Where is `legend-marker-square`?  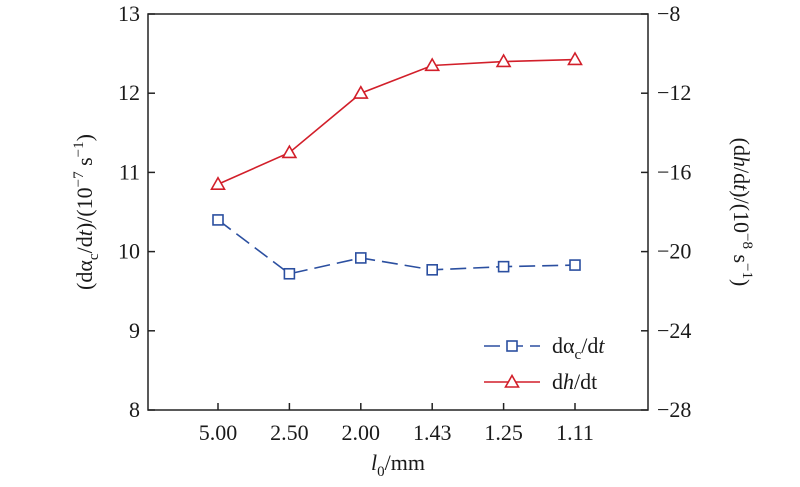
legend-marker-square is located at coordinates (512, 346).